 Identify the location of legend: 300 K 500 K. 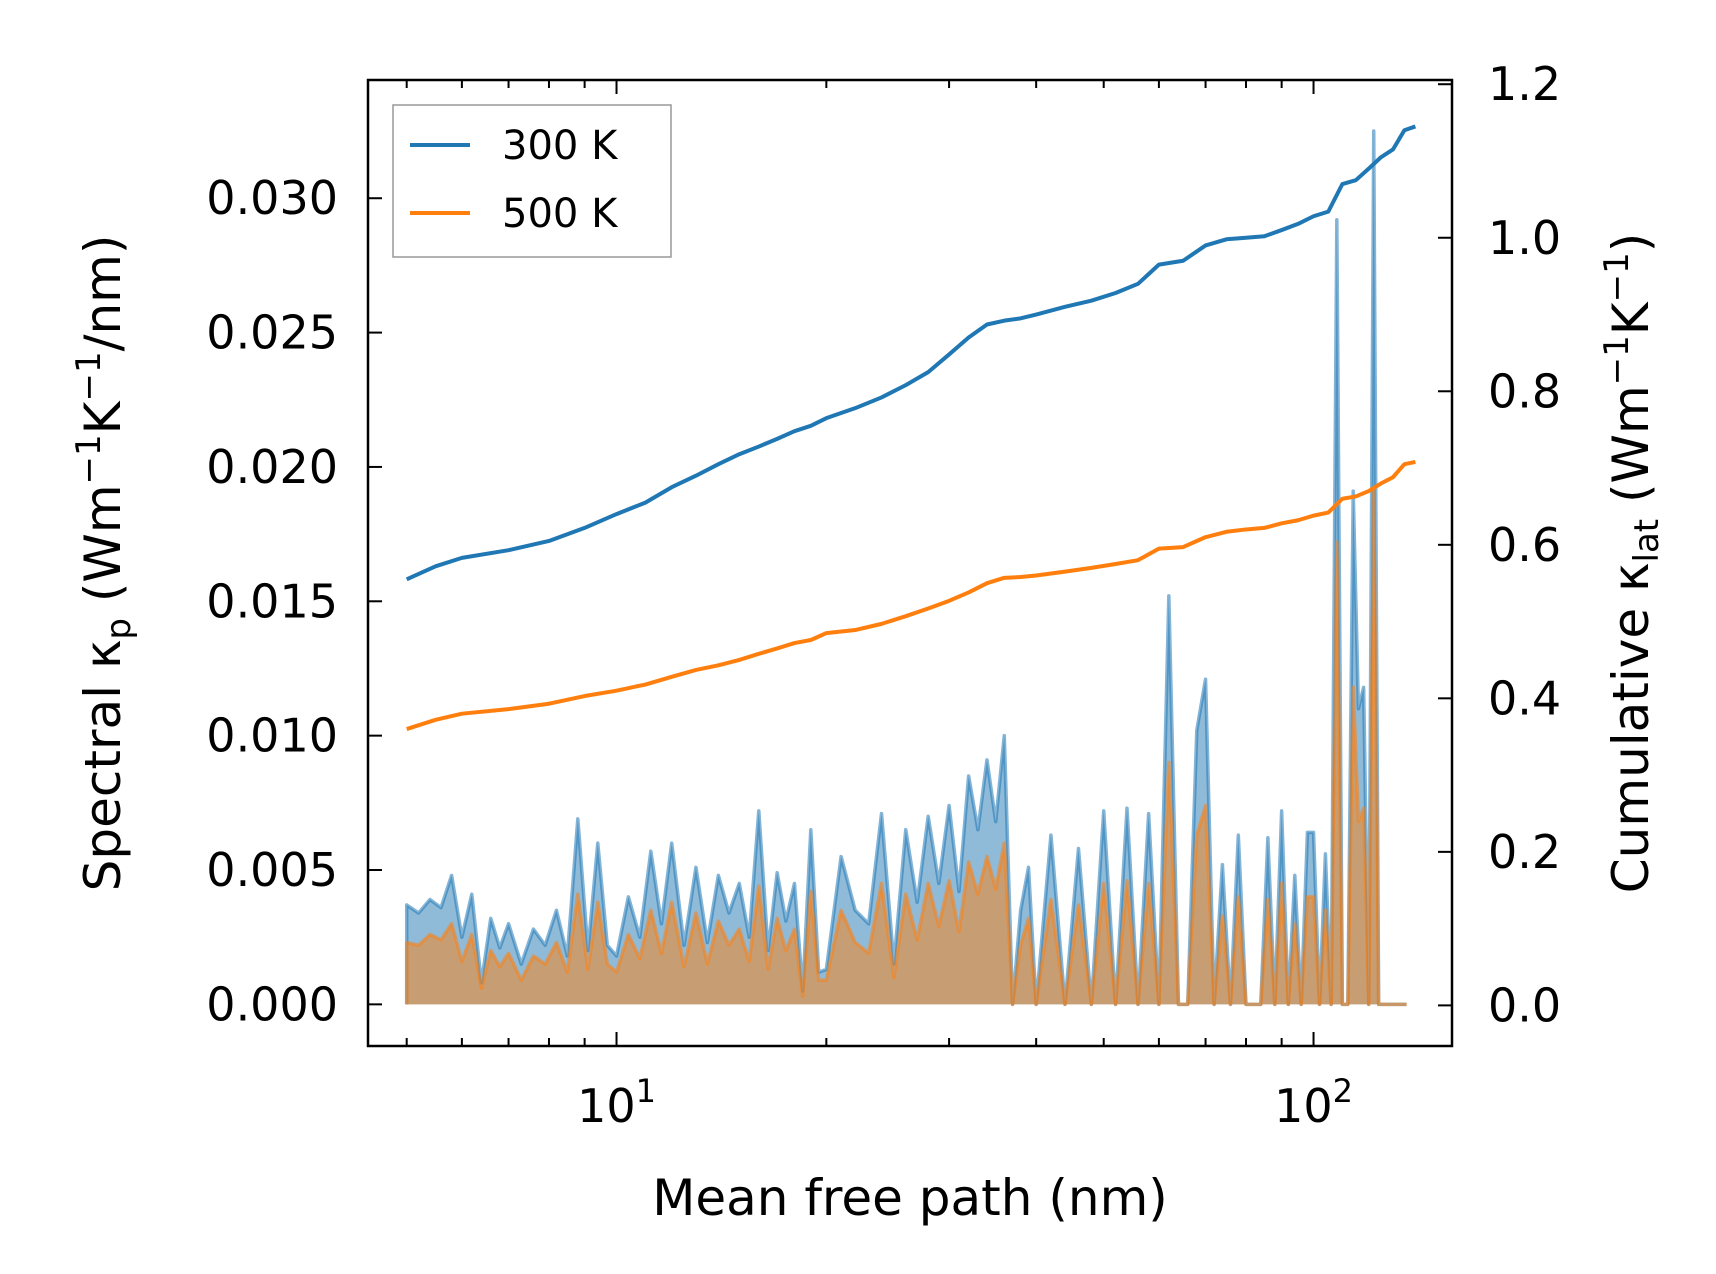
(532, 181).